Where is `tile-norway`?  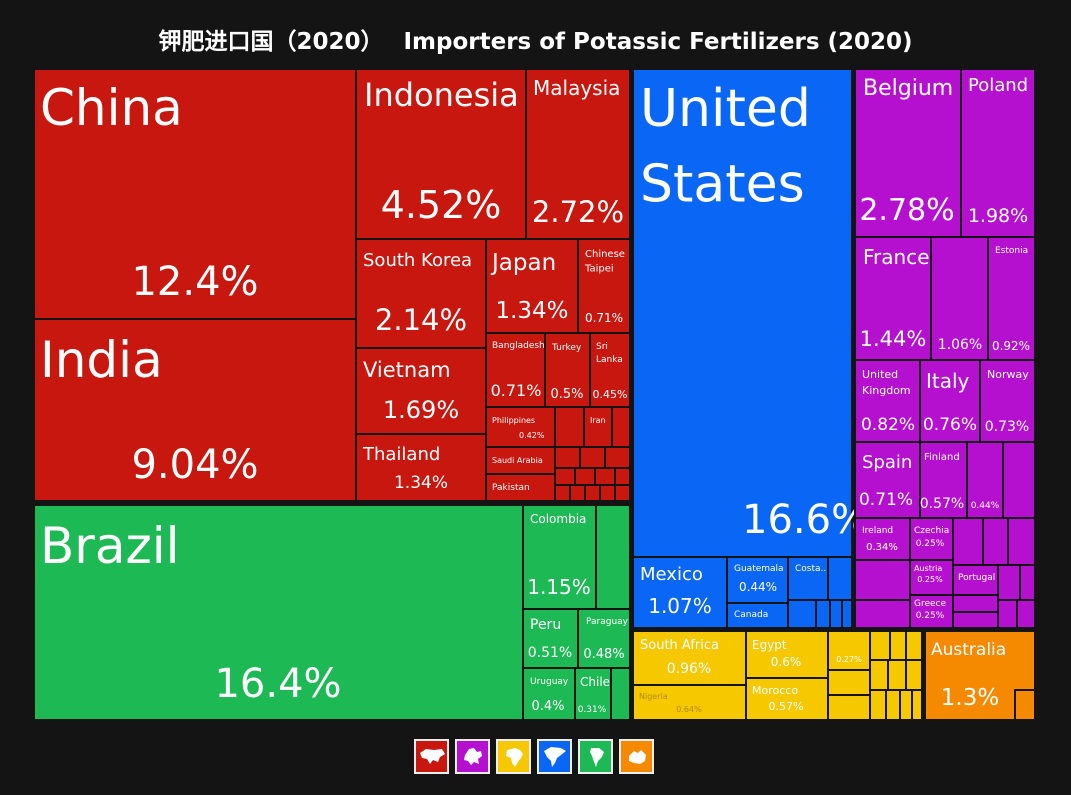
tile-norway is located at coordinates (1007, 401).